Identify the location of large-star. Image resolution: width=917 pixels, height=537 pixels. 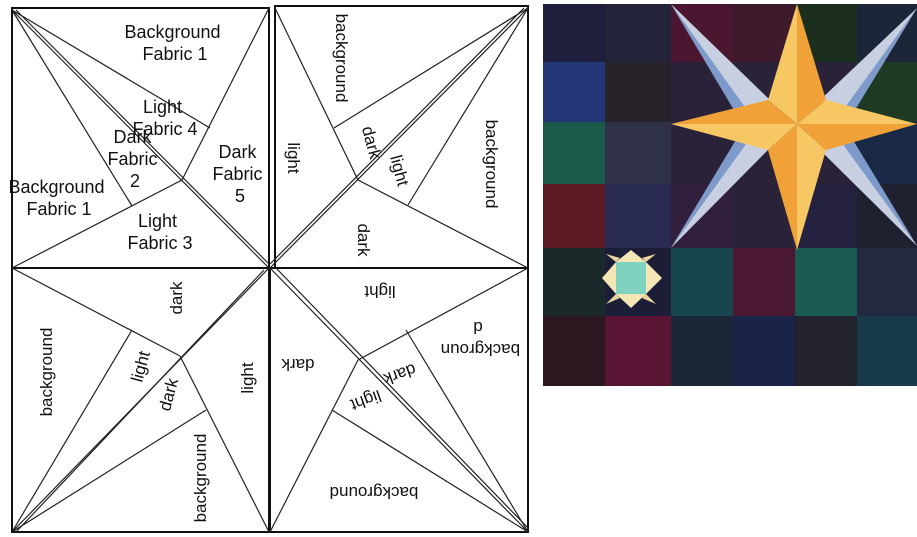
(794, 127).